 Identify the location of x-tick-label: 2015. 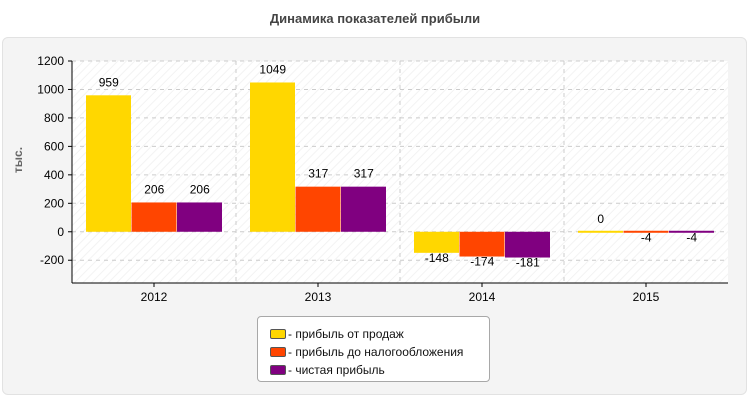
(646, 297).